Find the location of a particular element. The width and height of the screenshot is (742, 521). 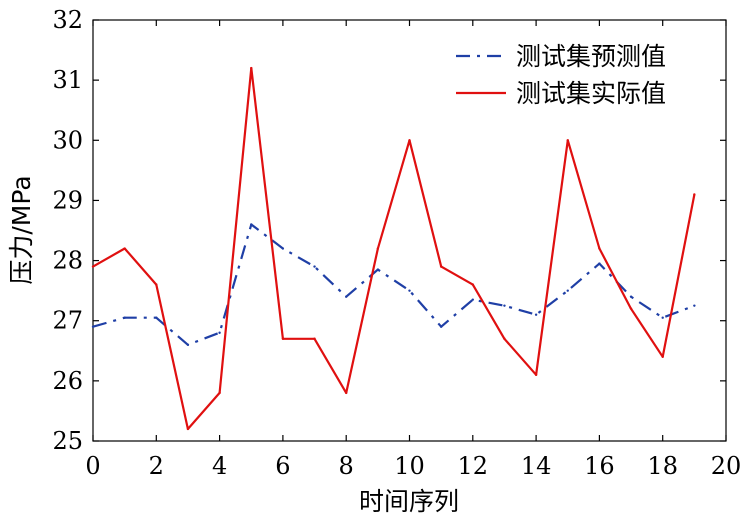

y-tick-label: 31 is located at coordinates (67, 80).